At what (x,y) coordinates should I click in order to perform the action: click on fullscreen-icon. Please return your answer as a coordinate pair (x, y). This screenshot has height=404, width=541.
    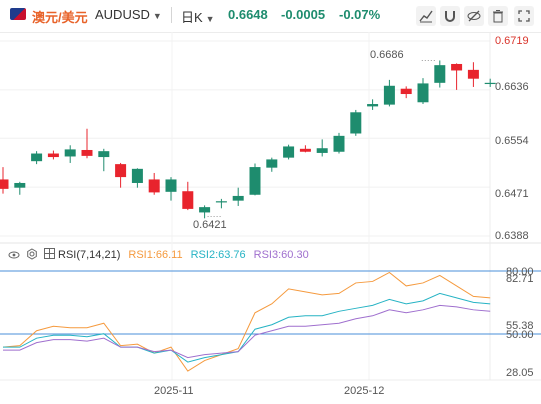
    Looking at the image, I should click on (524, 16).